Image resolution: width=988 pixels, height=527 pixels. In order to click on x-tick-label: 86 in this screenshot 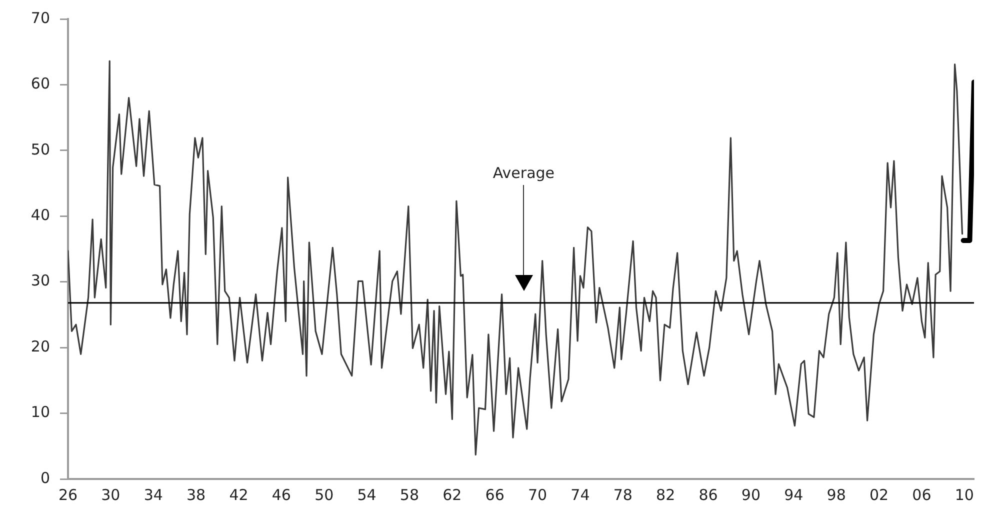, I will do `click(708, 495)`.